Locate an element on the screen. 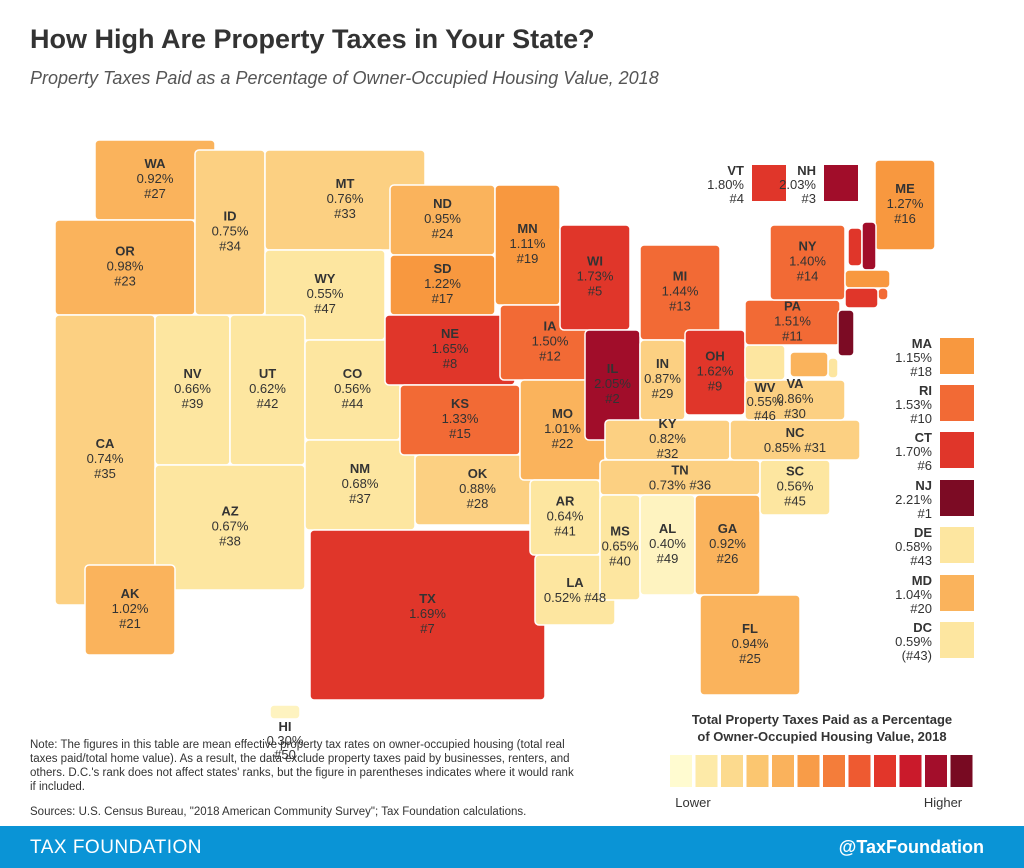  state-abbr: ND is located at coordinates (442, 203).